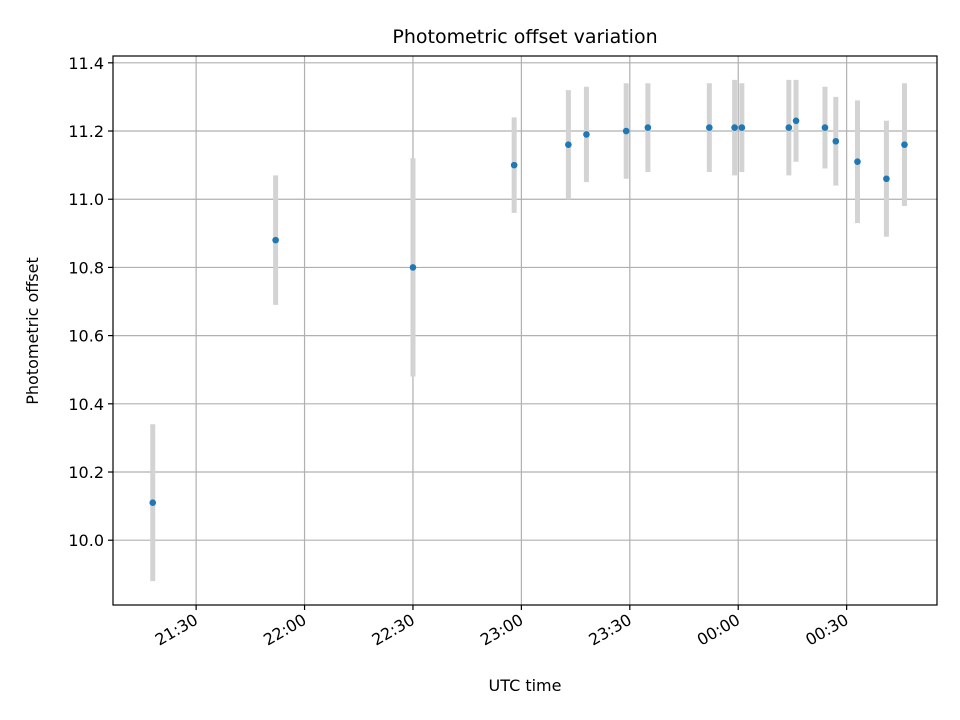  What do you see at coordinates (86, 267) in the screenshot?
I see `y-tick-label: 10.8` at bounding box center [86, 267].